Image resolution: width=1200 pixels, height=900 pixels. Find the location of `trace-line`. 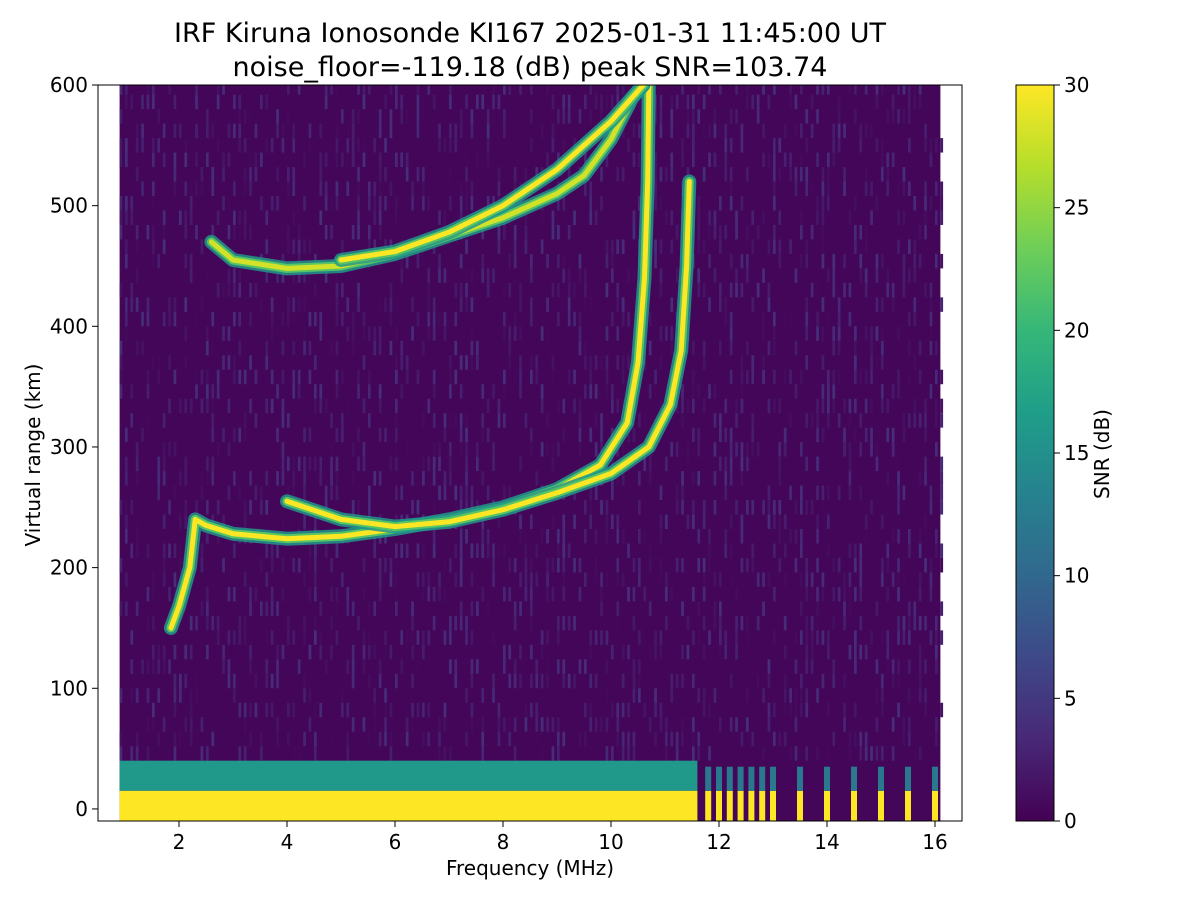

trace-line is located at coordinates (427, 178).